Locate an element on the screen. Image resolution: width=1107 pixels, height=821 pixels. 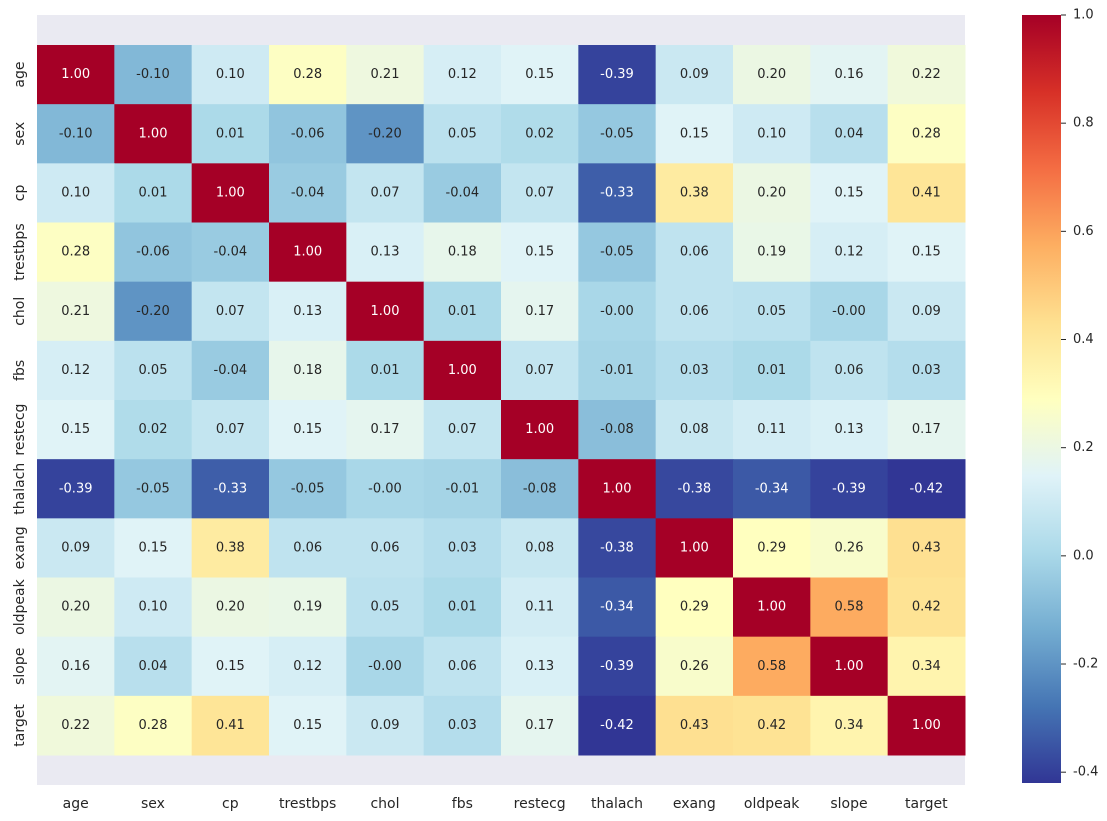
colorbar-ticks: -0.4 -0.2 0.0 0.2 0.4 0.6 0.8 1.0 is located at coordinates (1079, 394).